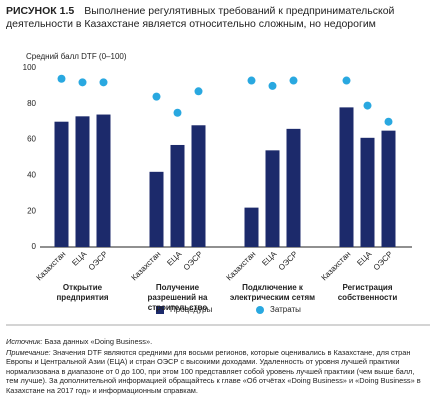  Describe the element at coordinates (191, 309) in the screenshot. I see `legend-label: Процедуры` at that location.